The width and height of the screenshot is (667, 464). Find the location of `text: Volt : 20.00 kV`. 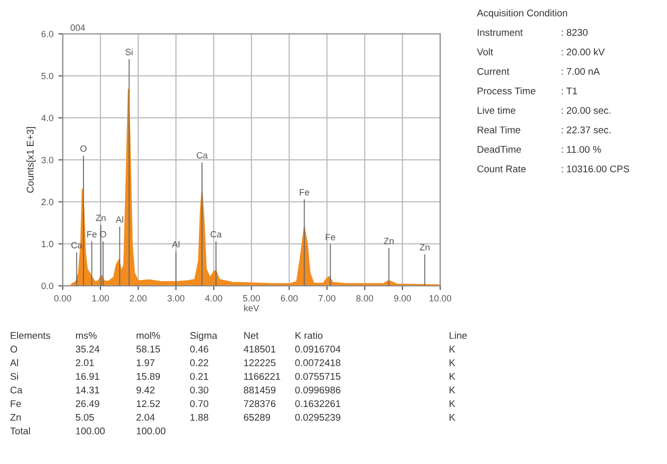

text: Volt : 20.00 kV is located at coordinates (540, 52).